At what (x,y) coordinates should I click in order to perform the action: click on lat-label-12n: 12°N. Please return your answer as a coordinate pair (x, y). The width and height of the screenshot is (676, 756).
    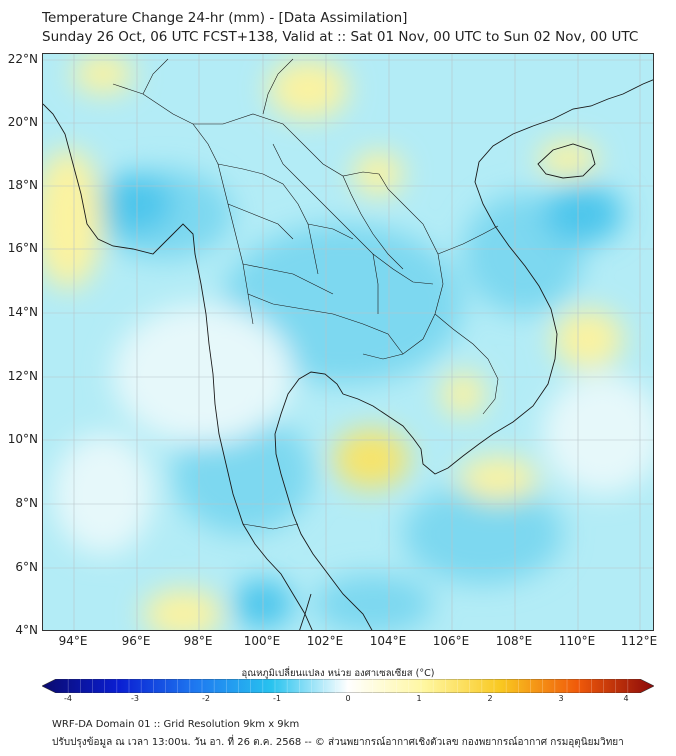
    Looking at the image, I should click on (22, 376).